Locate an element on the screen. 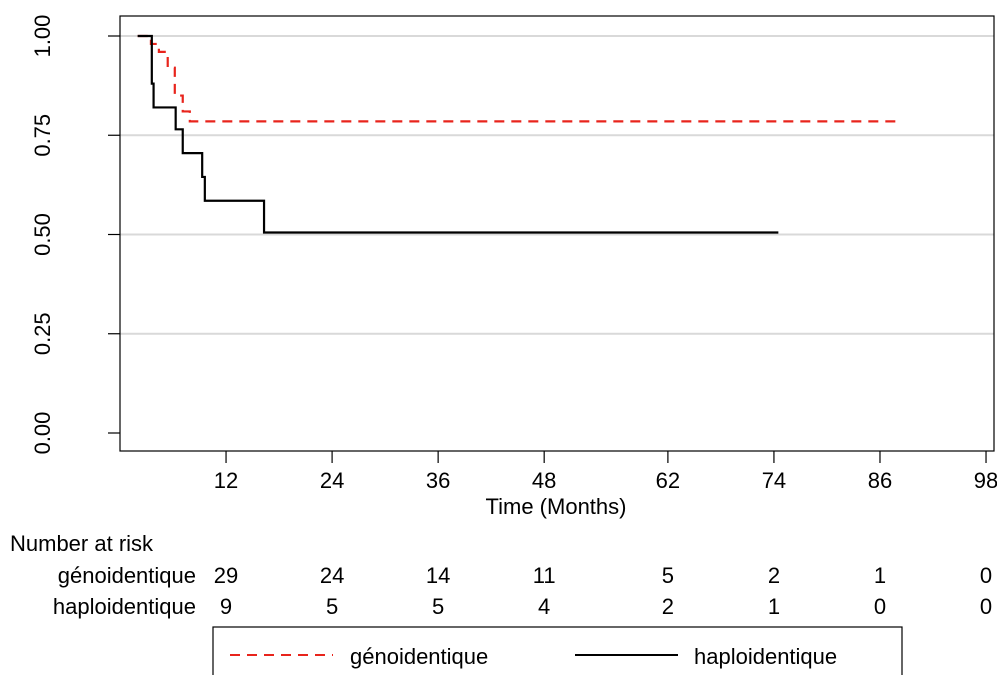  y-tick-label: 0.25 is located at coordinates (42, 333).